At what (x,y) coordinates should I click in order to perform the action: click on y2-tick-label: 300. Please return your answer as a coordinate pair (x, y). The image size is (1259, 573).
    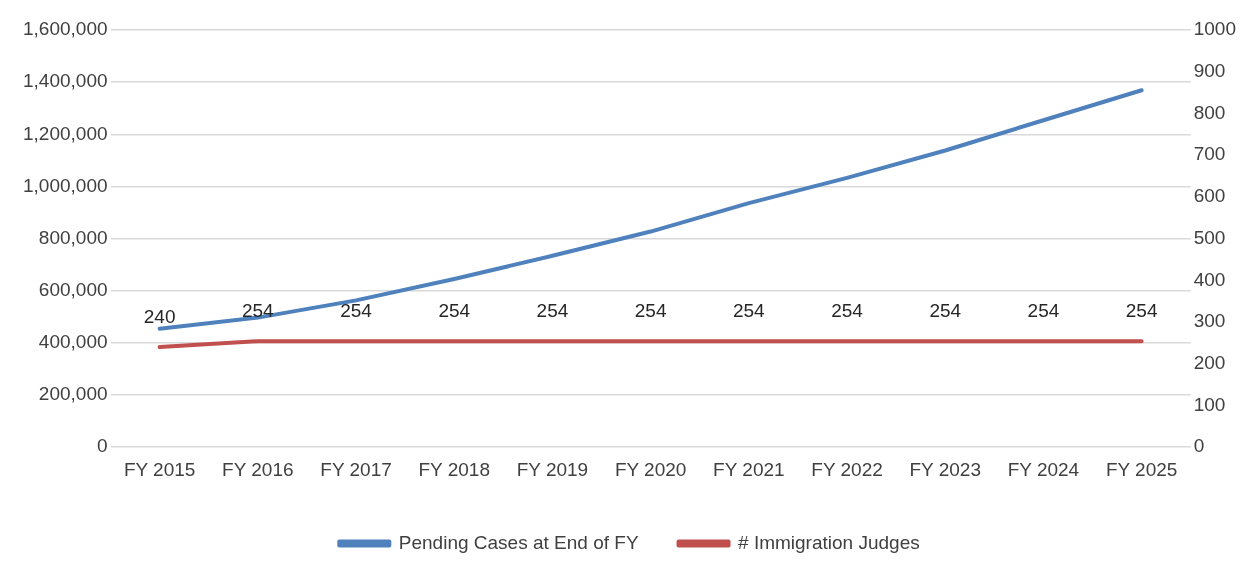
    Looking at the image, I should click on (1209, 321).